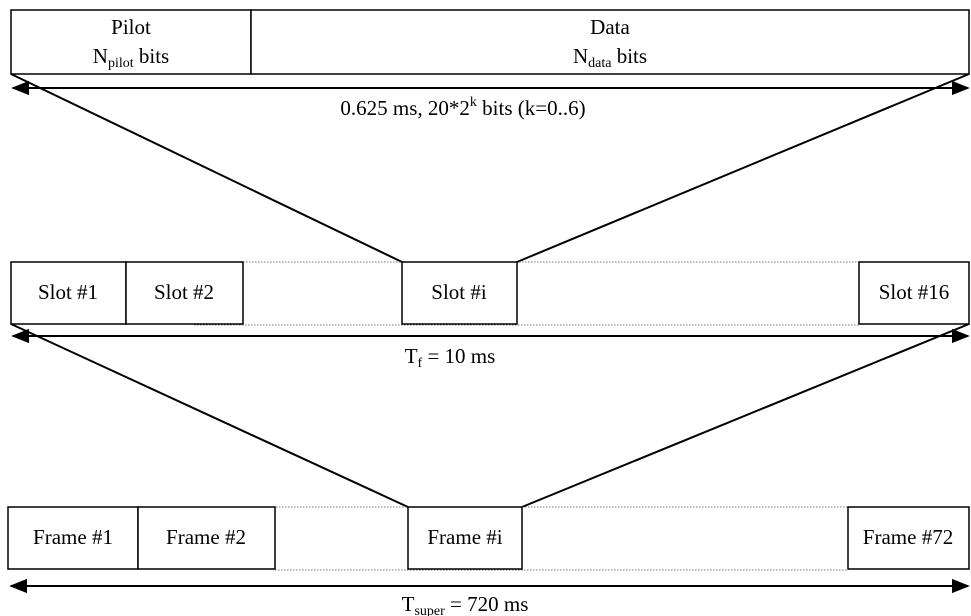  Describe the element at coordinates (610, 27) in the screenshot. I see `data-title: Data` at that location.